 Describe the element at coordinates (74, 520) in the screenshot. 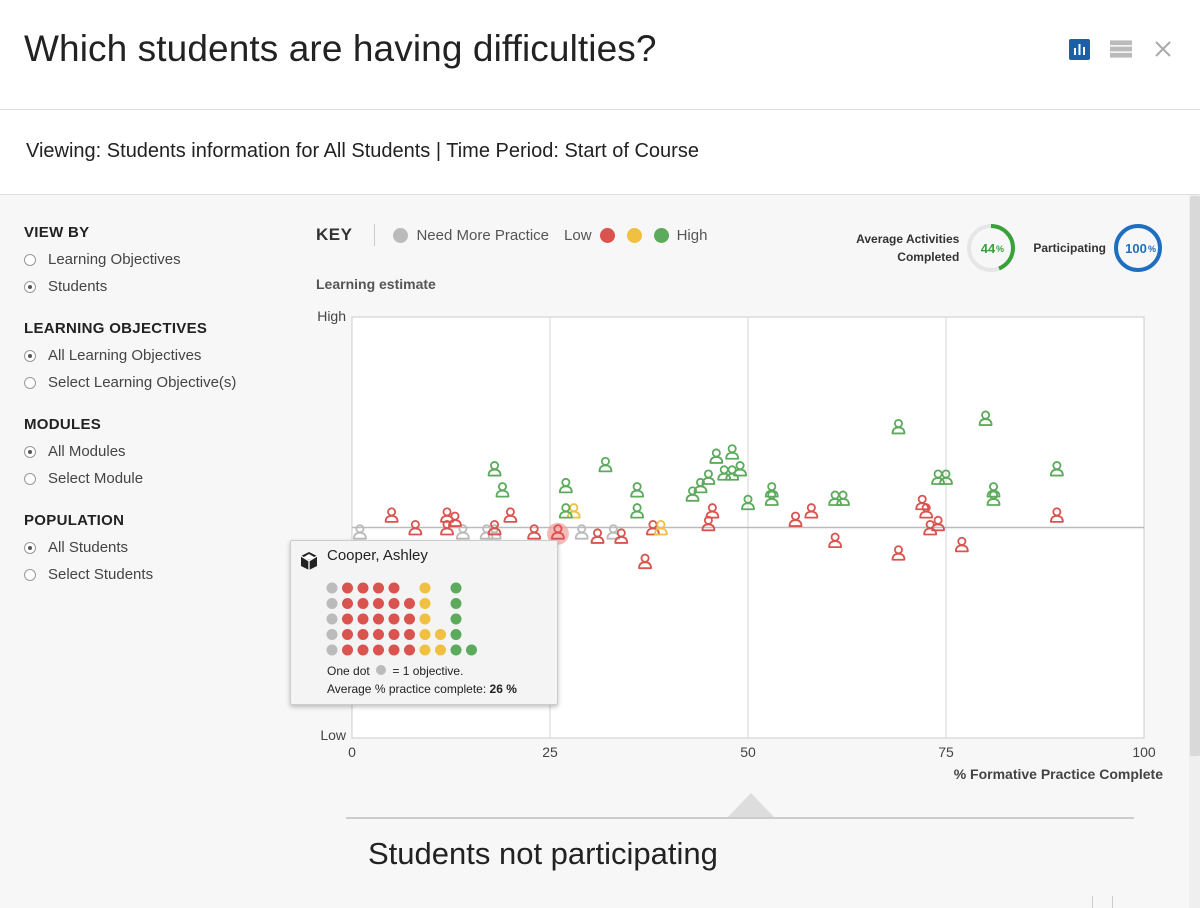

I see `section-title: POPULATION` at that location.